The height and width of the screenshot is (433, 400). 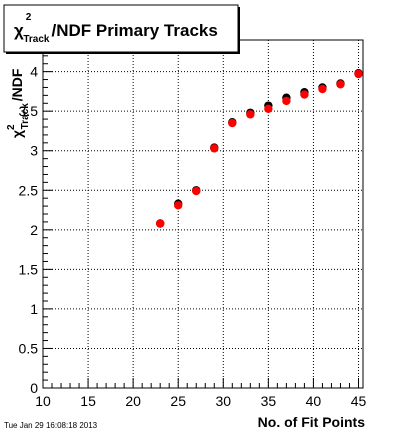 I want to click on y-tick-labels: 0 0.5 1 1.5 2 2.5 3 3.5 4, so click(x=29, y=230).